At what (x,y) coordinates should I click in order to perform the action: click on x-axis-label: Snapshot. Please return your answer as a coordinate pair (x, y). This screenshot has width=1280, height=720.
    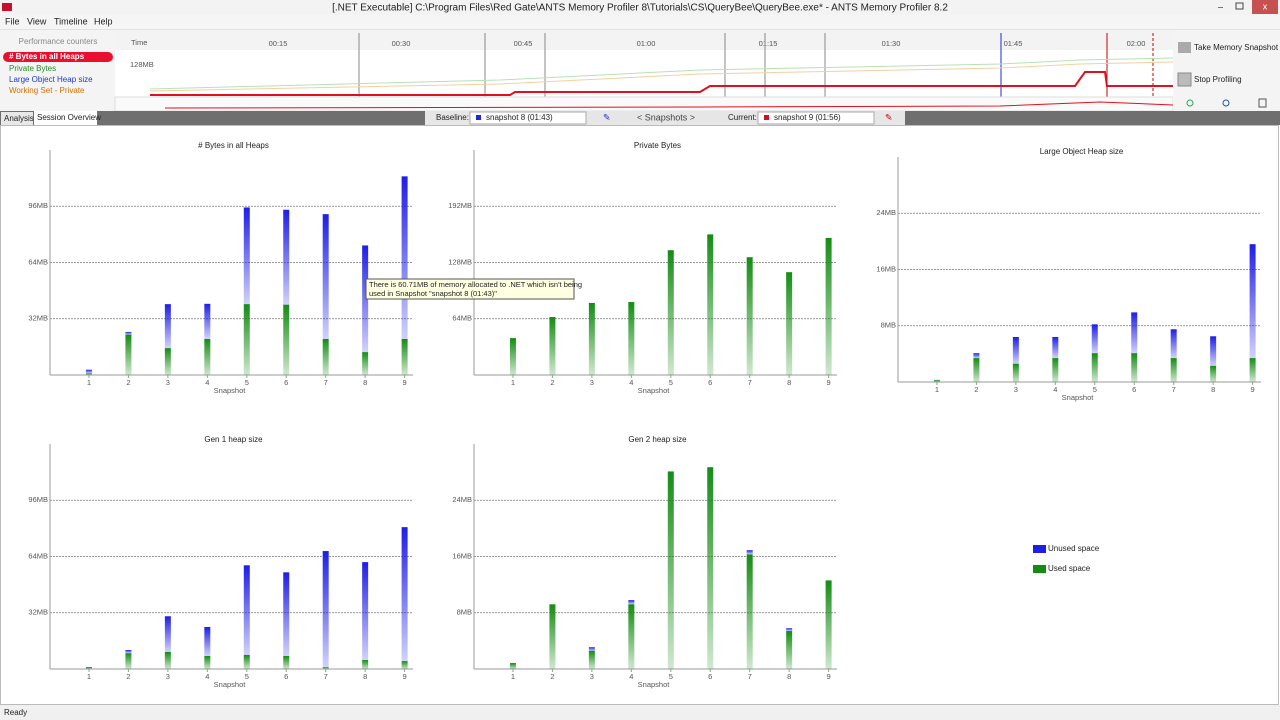
    Looking at the image, I should click on (230, 390).